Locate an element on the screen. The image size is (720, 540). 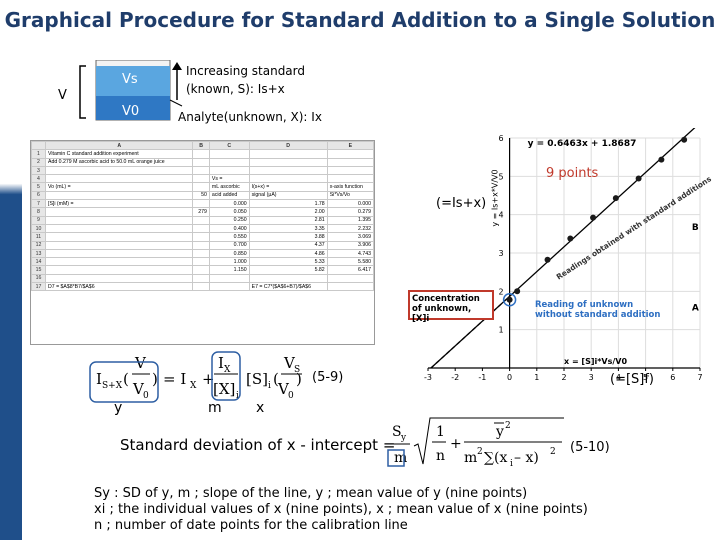
analyte-label: Analyte(unknown, X): Ix is located at coordinates (250, 117).